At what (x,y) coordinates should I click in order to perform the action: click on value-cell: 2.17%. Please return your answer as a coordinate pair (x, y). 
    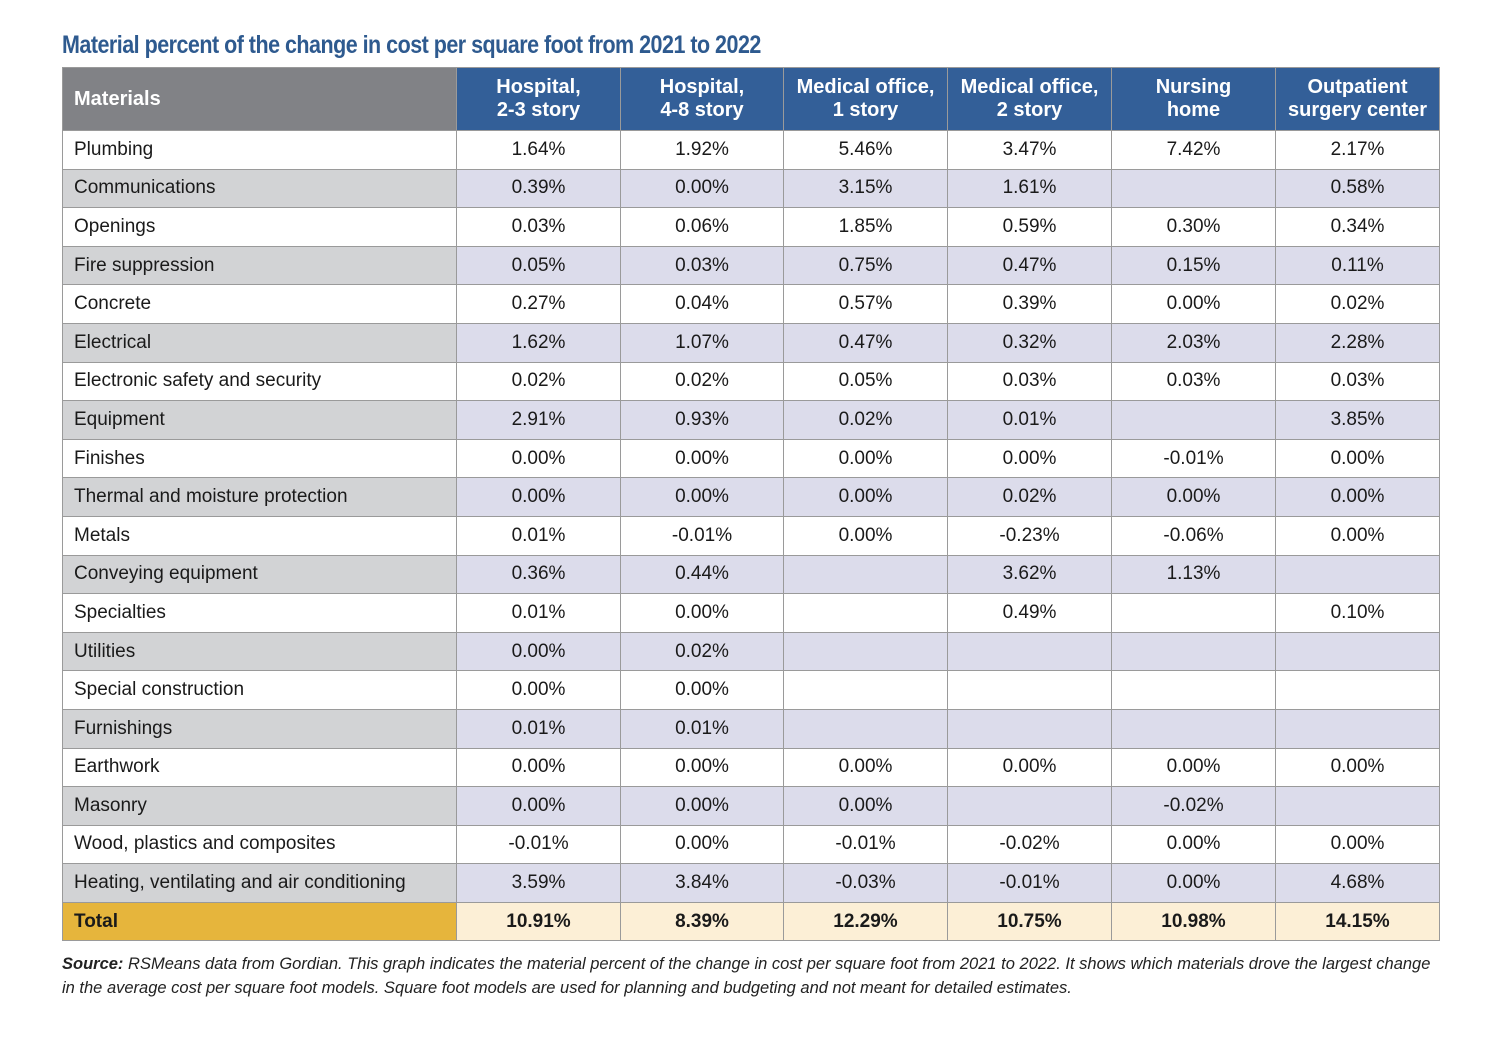
    Looking at the image, I should click on (1357, 150).